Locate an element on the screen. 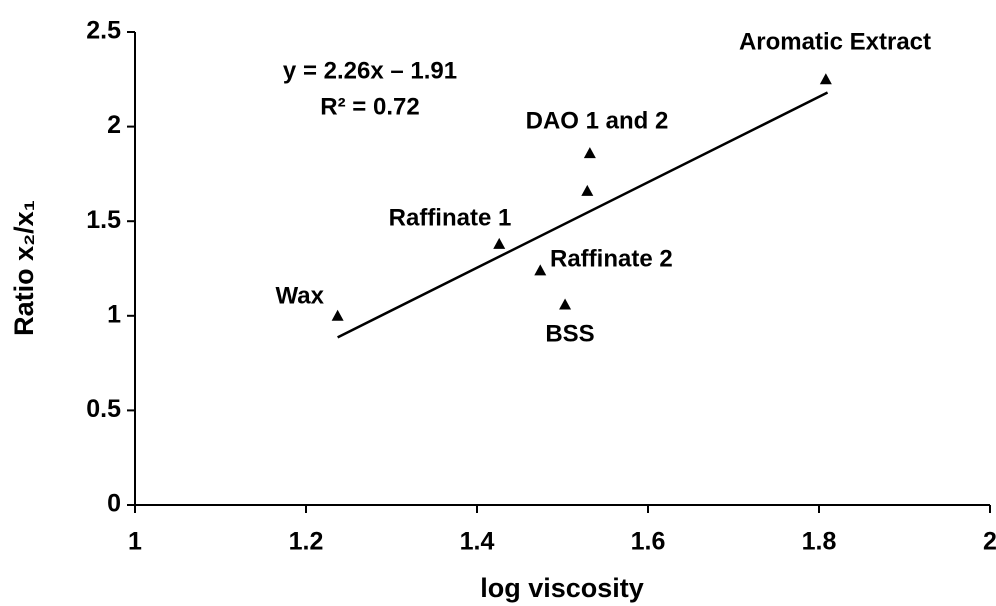  y-tick-label: 2 is located at coordinates (114, 125).